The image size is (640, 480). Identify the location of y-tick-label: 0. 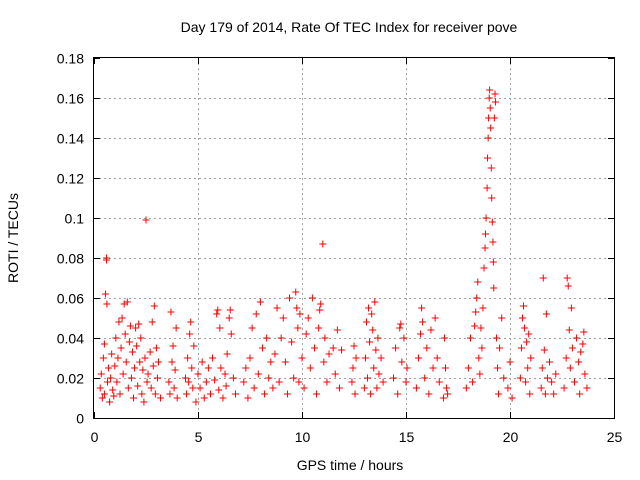
(80, 419).